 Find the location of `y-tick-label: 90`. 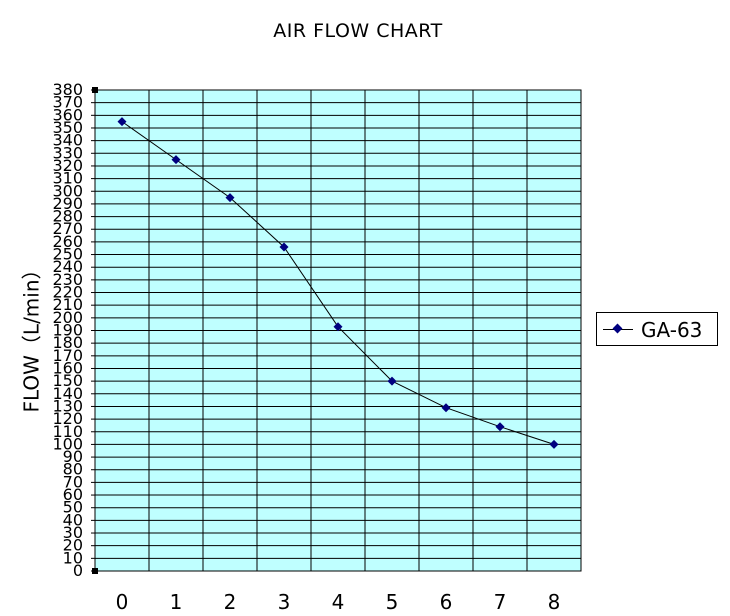

y-tick-label: 90 is located at coordinates (73, 456).